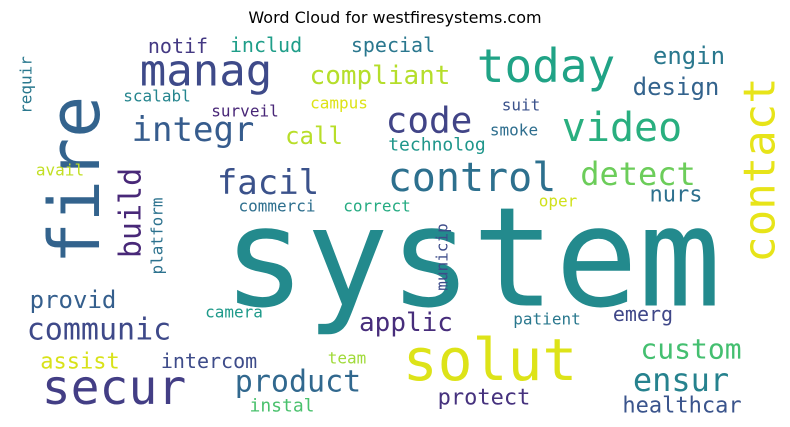 This screenshot has height=427, width=790. What do you see at coordinates (393, 45) in the screenshot?
I see `word-special: special` at bounding box center [393, 45].